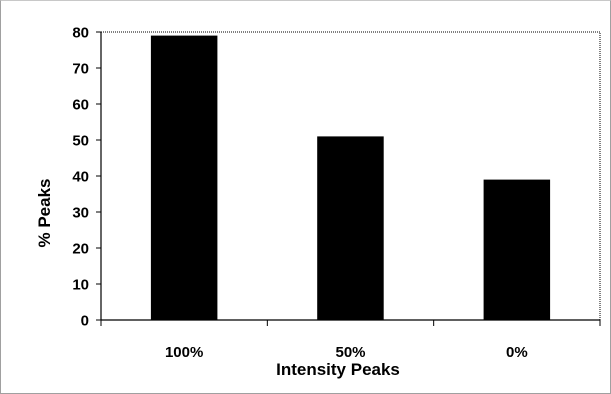 The width and height of the screenshot is (611, 394). Describe the element at coordinates (517, 352) in the screenshot. I see `x-tick-label: 0%` at that location.